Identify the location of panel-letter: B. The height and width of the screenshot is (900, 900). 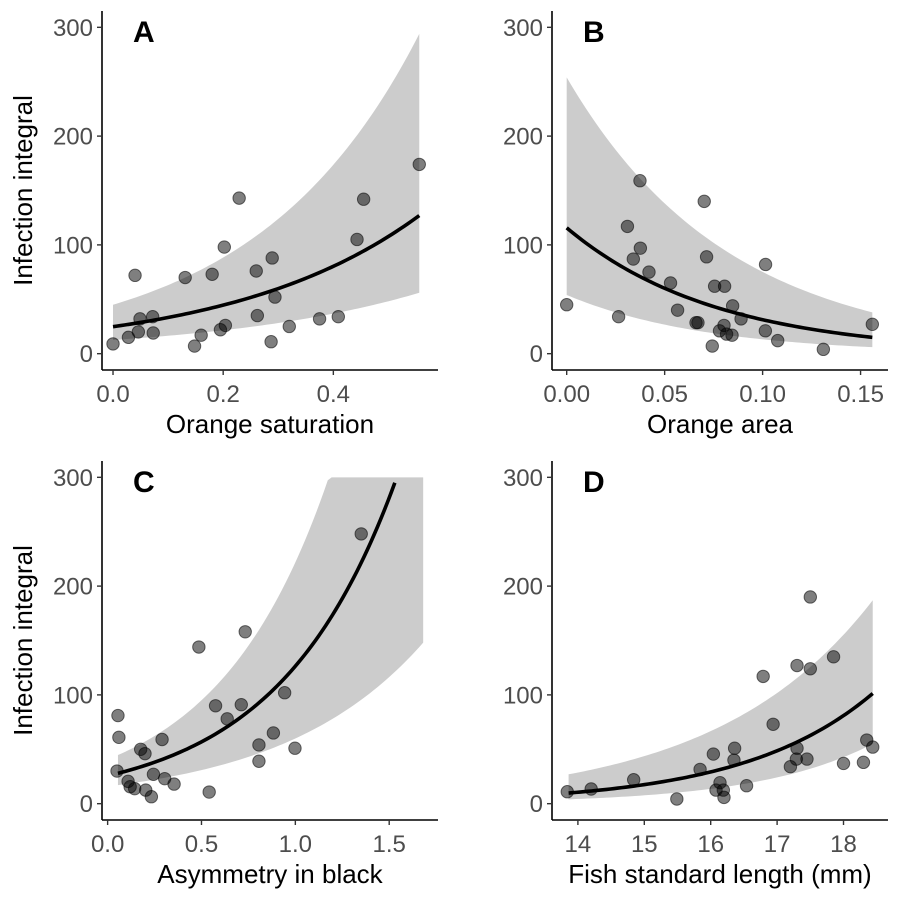
(594, 32).